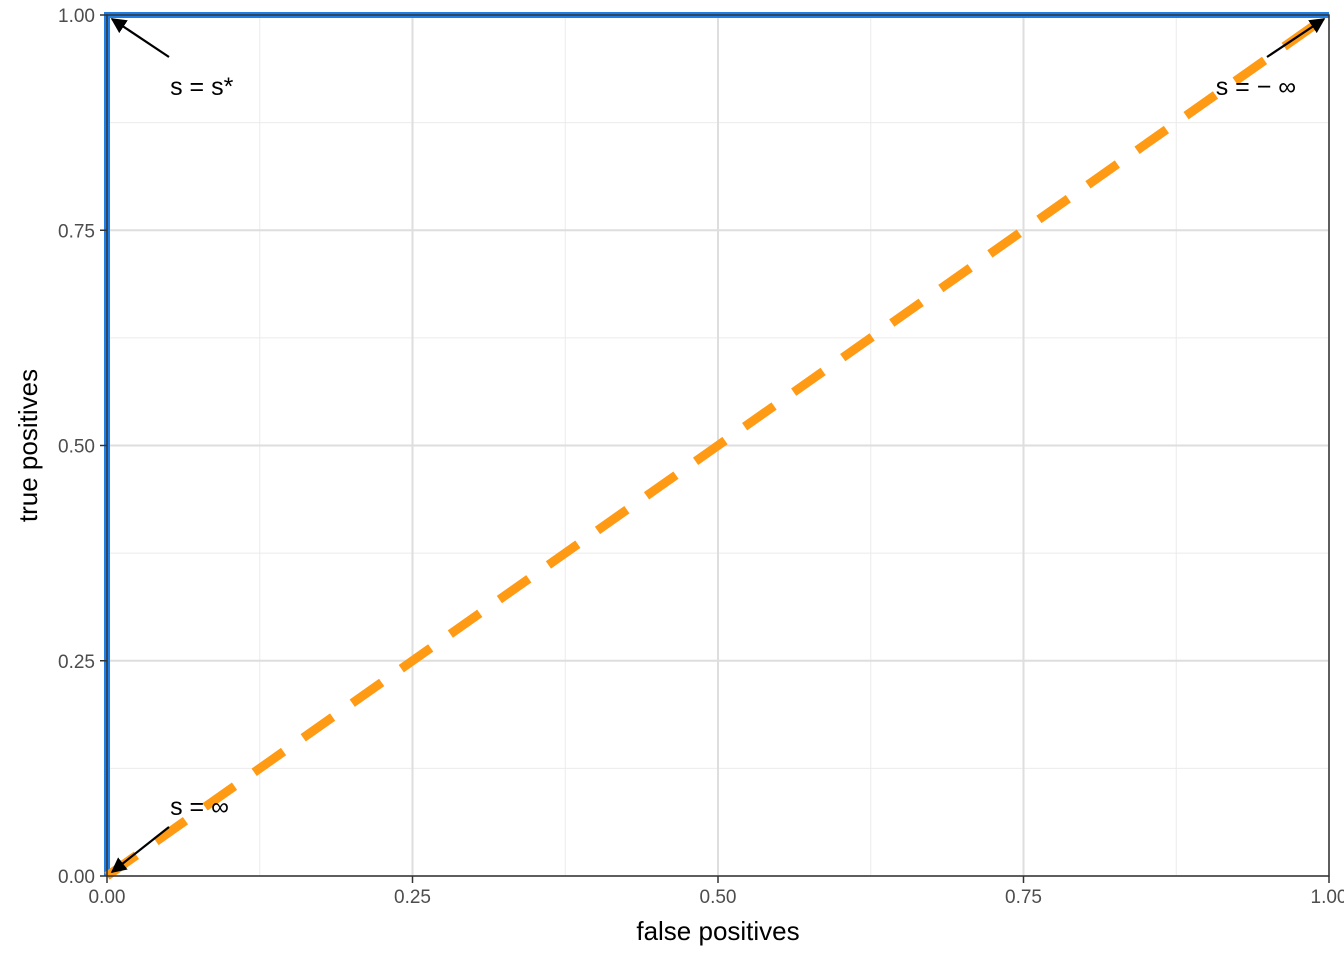 This screenshot has height=960, width=1344. I want to click on x-tick-label: 0.75, so click(1023, 897).